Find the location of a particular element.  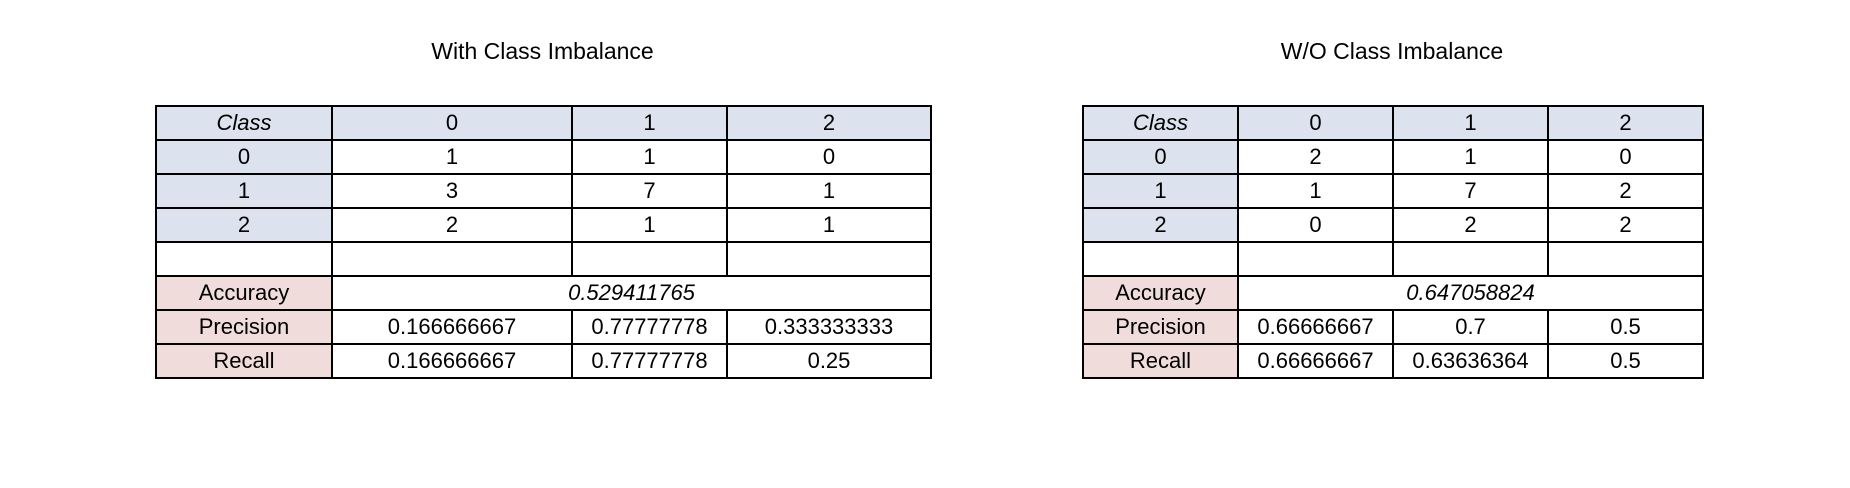

precision-value: 0.166666667 is located at coordinates (452, 327).